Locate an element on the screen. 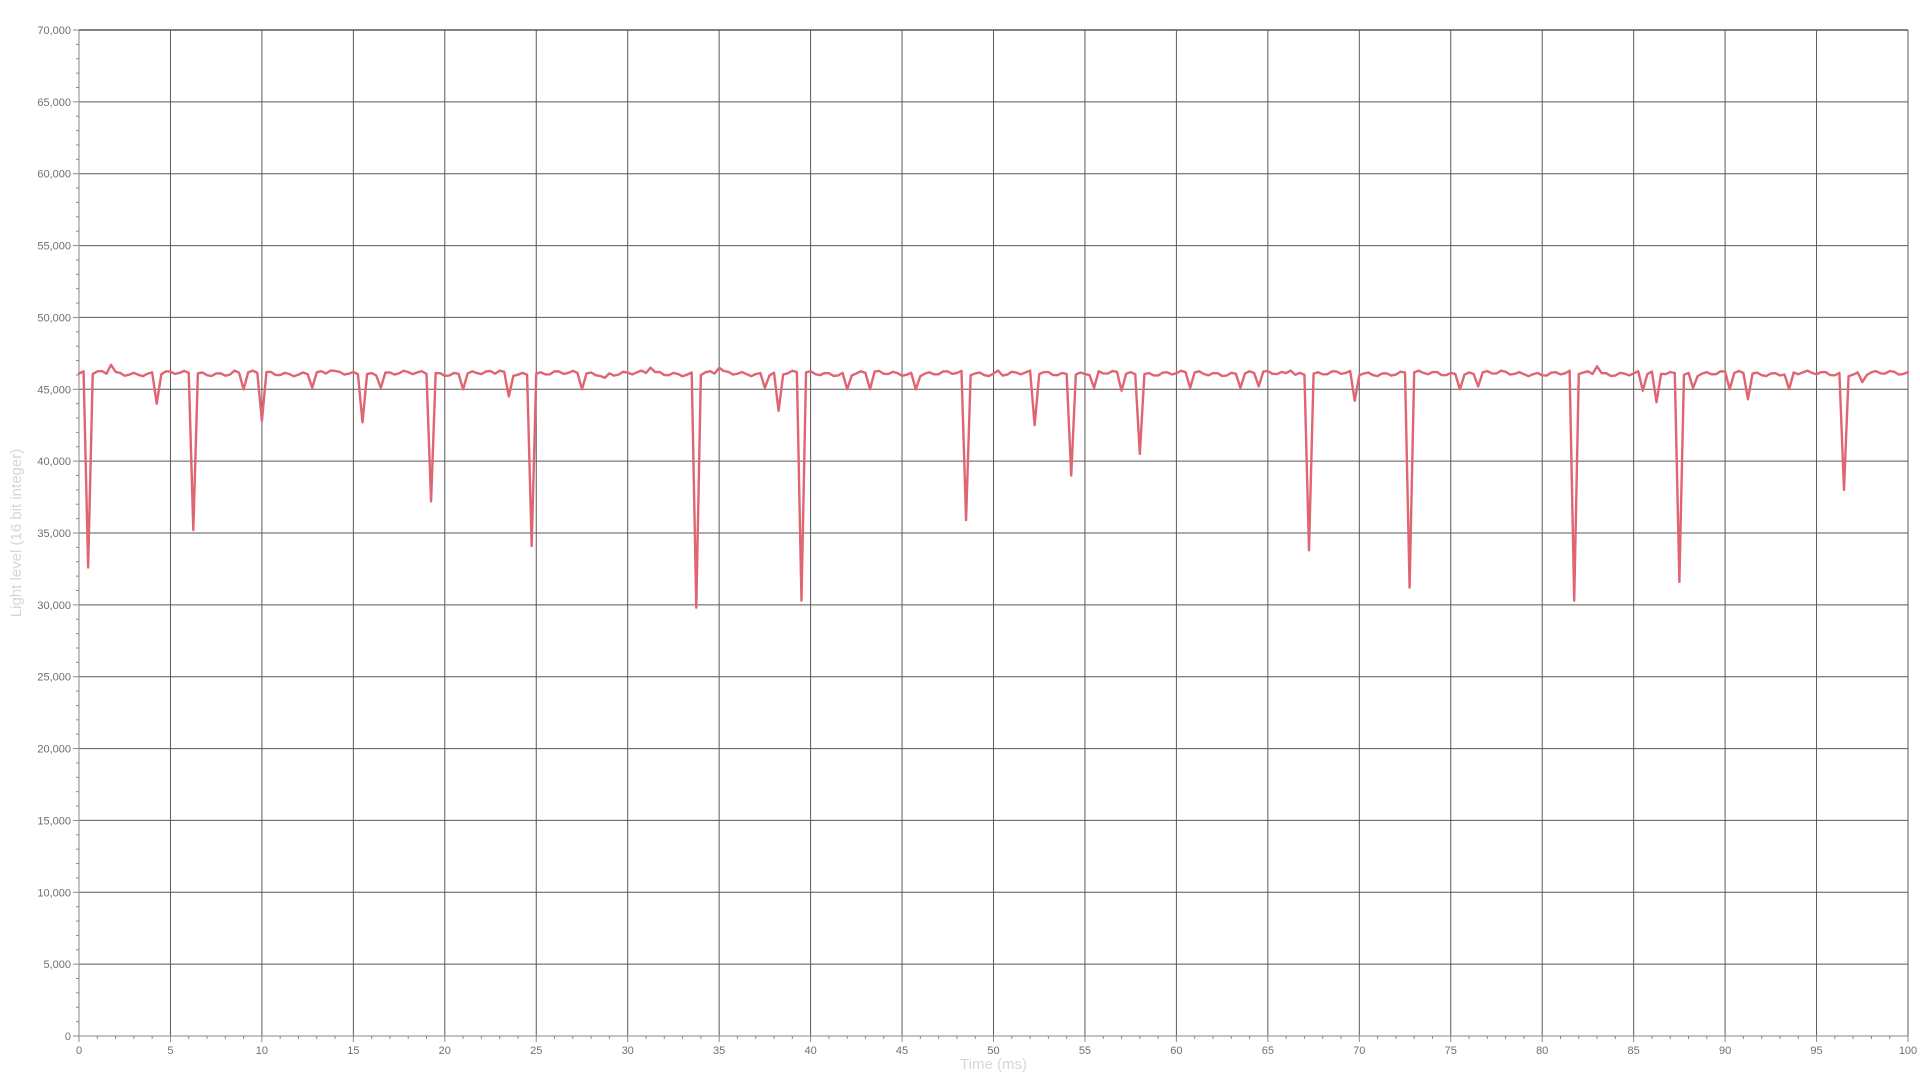  x-tick-label: 25 is located at coordinates (536, 1051).